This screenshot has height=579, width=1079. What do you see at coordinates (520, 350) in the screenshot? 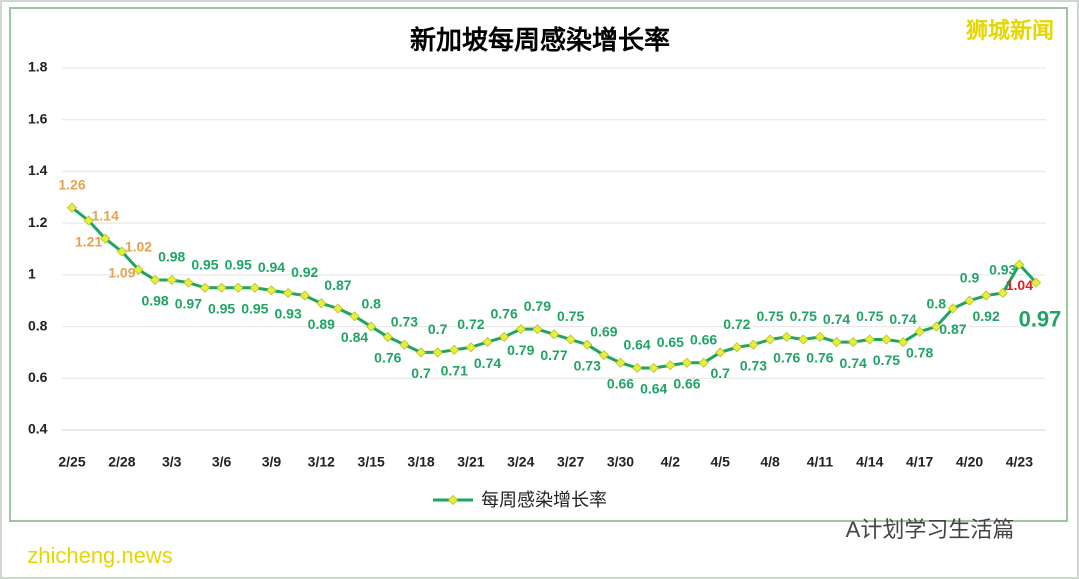
I see `value-label: 0.79` at bounding box center [520, 350].